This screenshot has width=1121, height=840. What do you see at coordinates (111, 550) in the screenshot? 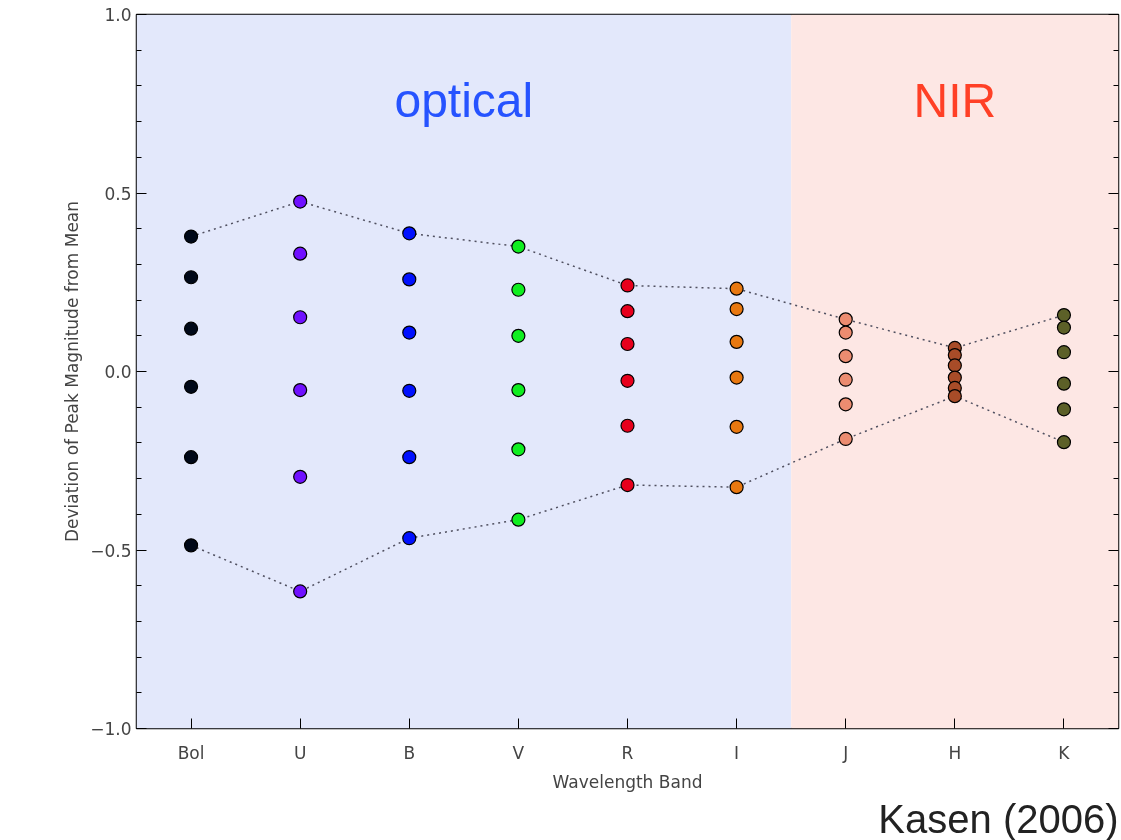
I see `y-tick-label: −0.5` at bounding box center [111, 550].